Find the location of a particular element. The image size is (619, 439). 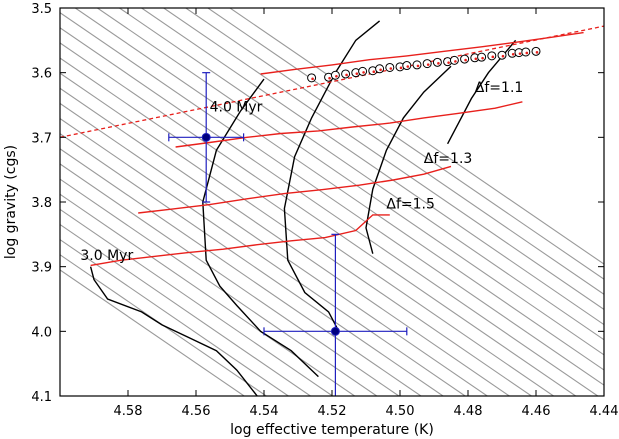

x-tick-label: 4.52 is located at coordinates (332, 411).